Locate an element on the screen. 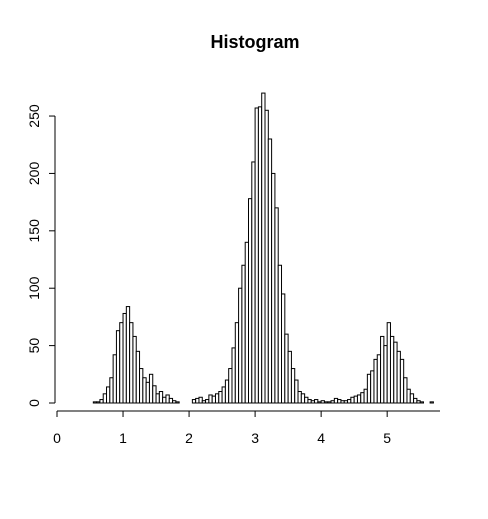 This screenshot has height=519, width=488. x-tick-label: 1 is located at coordinates (123, 438).